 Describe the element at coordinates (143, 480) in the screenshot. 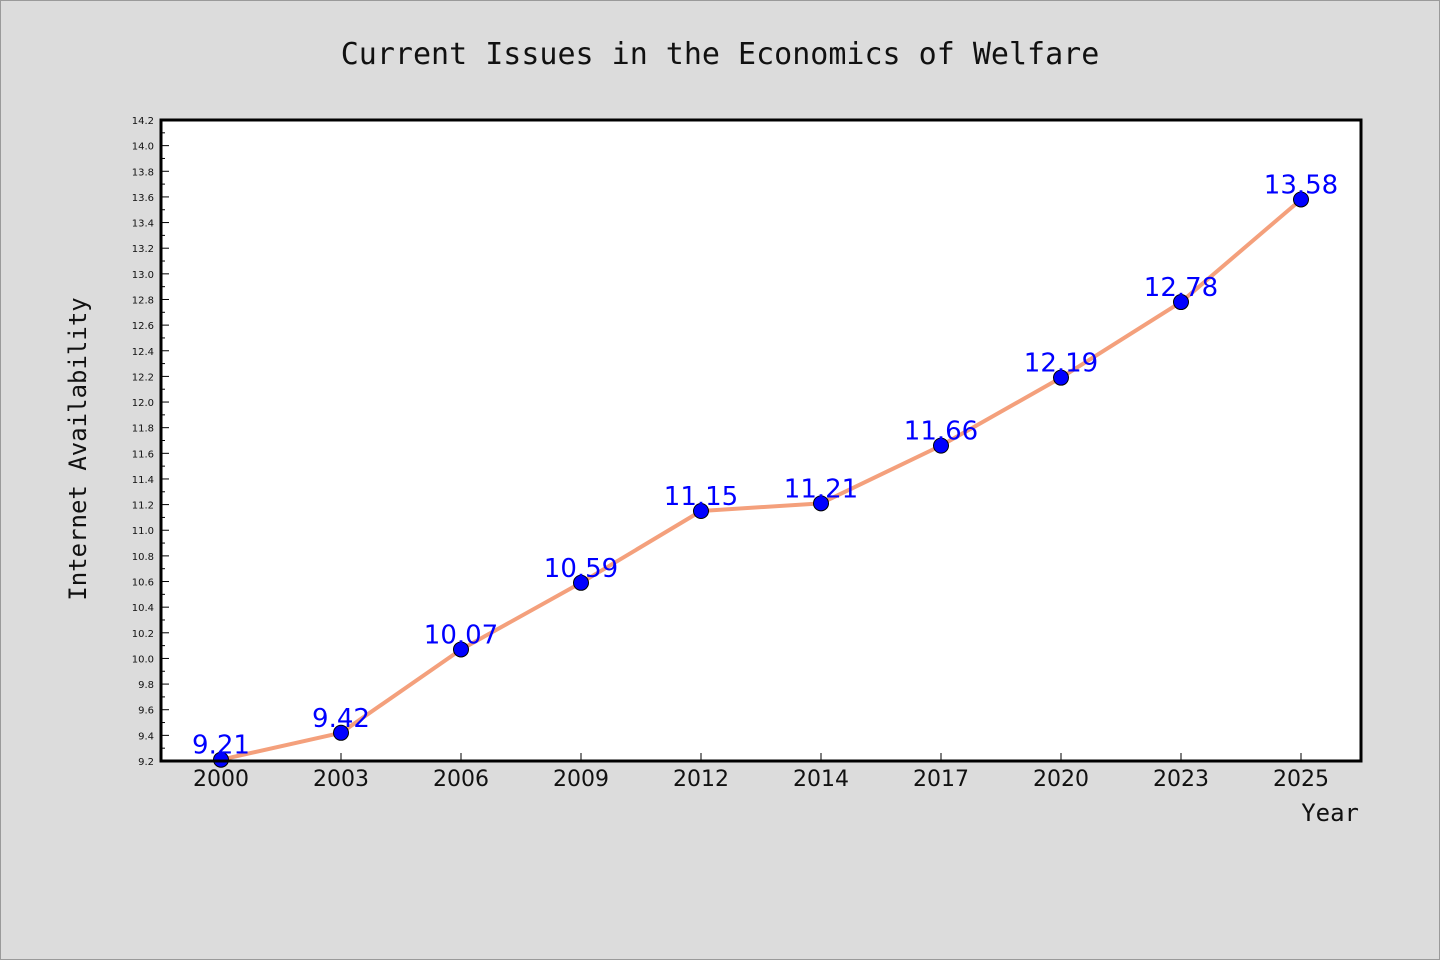

I see `y-tick-label: 11.4` at that location.